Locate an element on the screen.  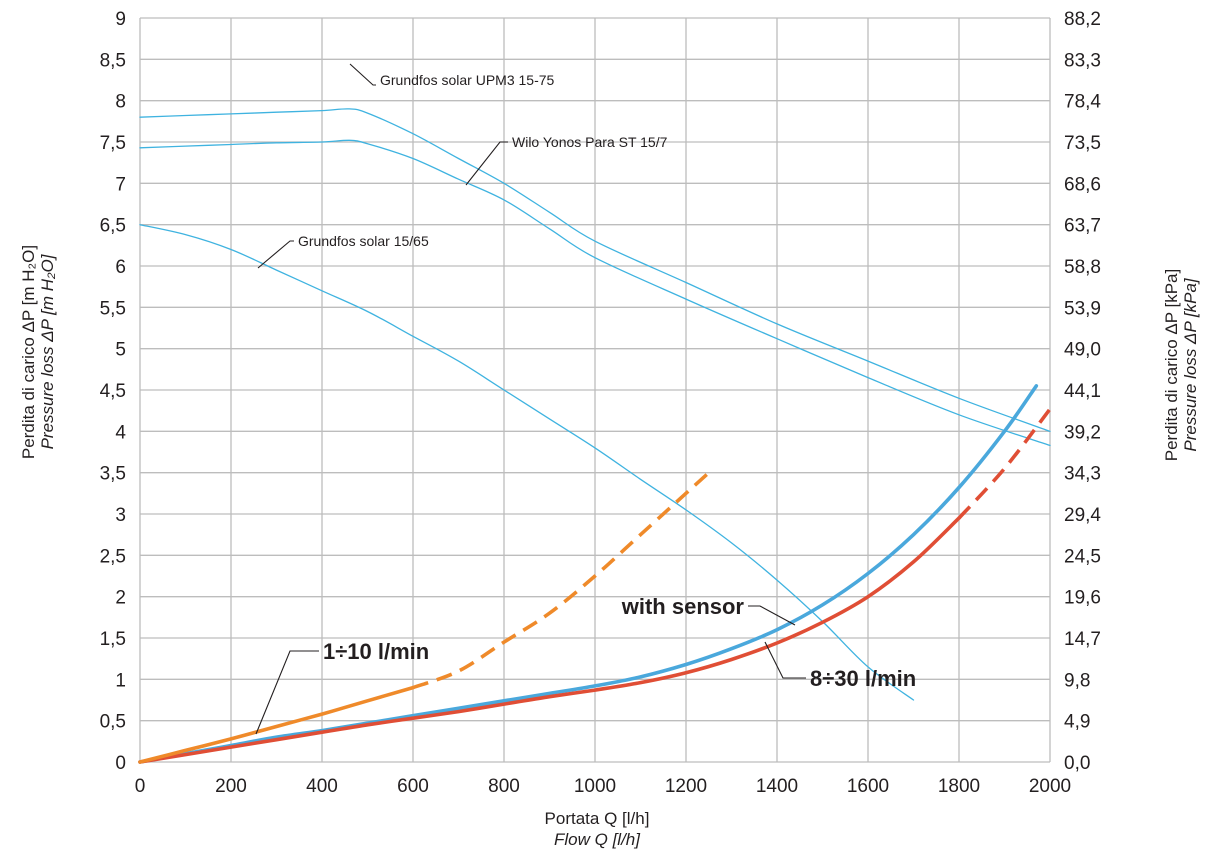
y-left-tick-label: 5,5 is located at coordinates (113, 308).